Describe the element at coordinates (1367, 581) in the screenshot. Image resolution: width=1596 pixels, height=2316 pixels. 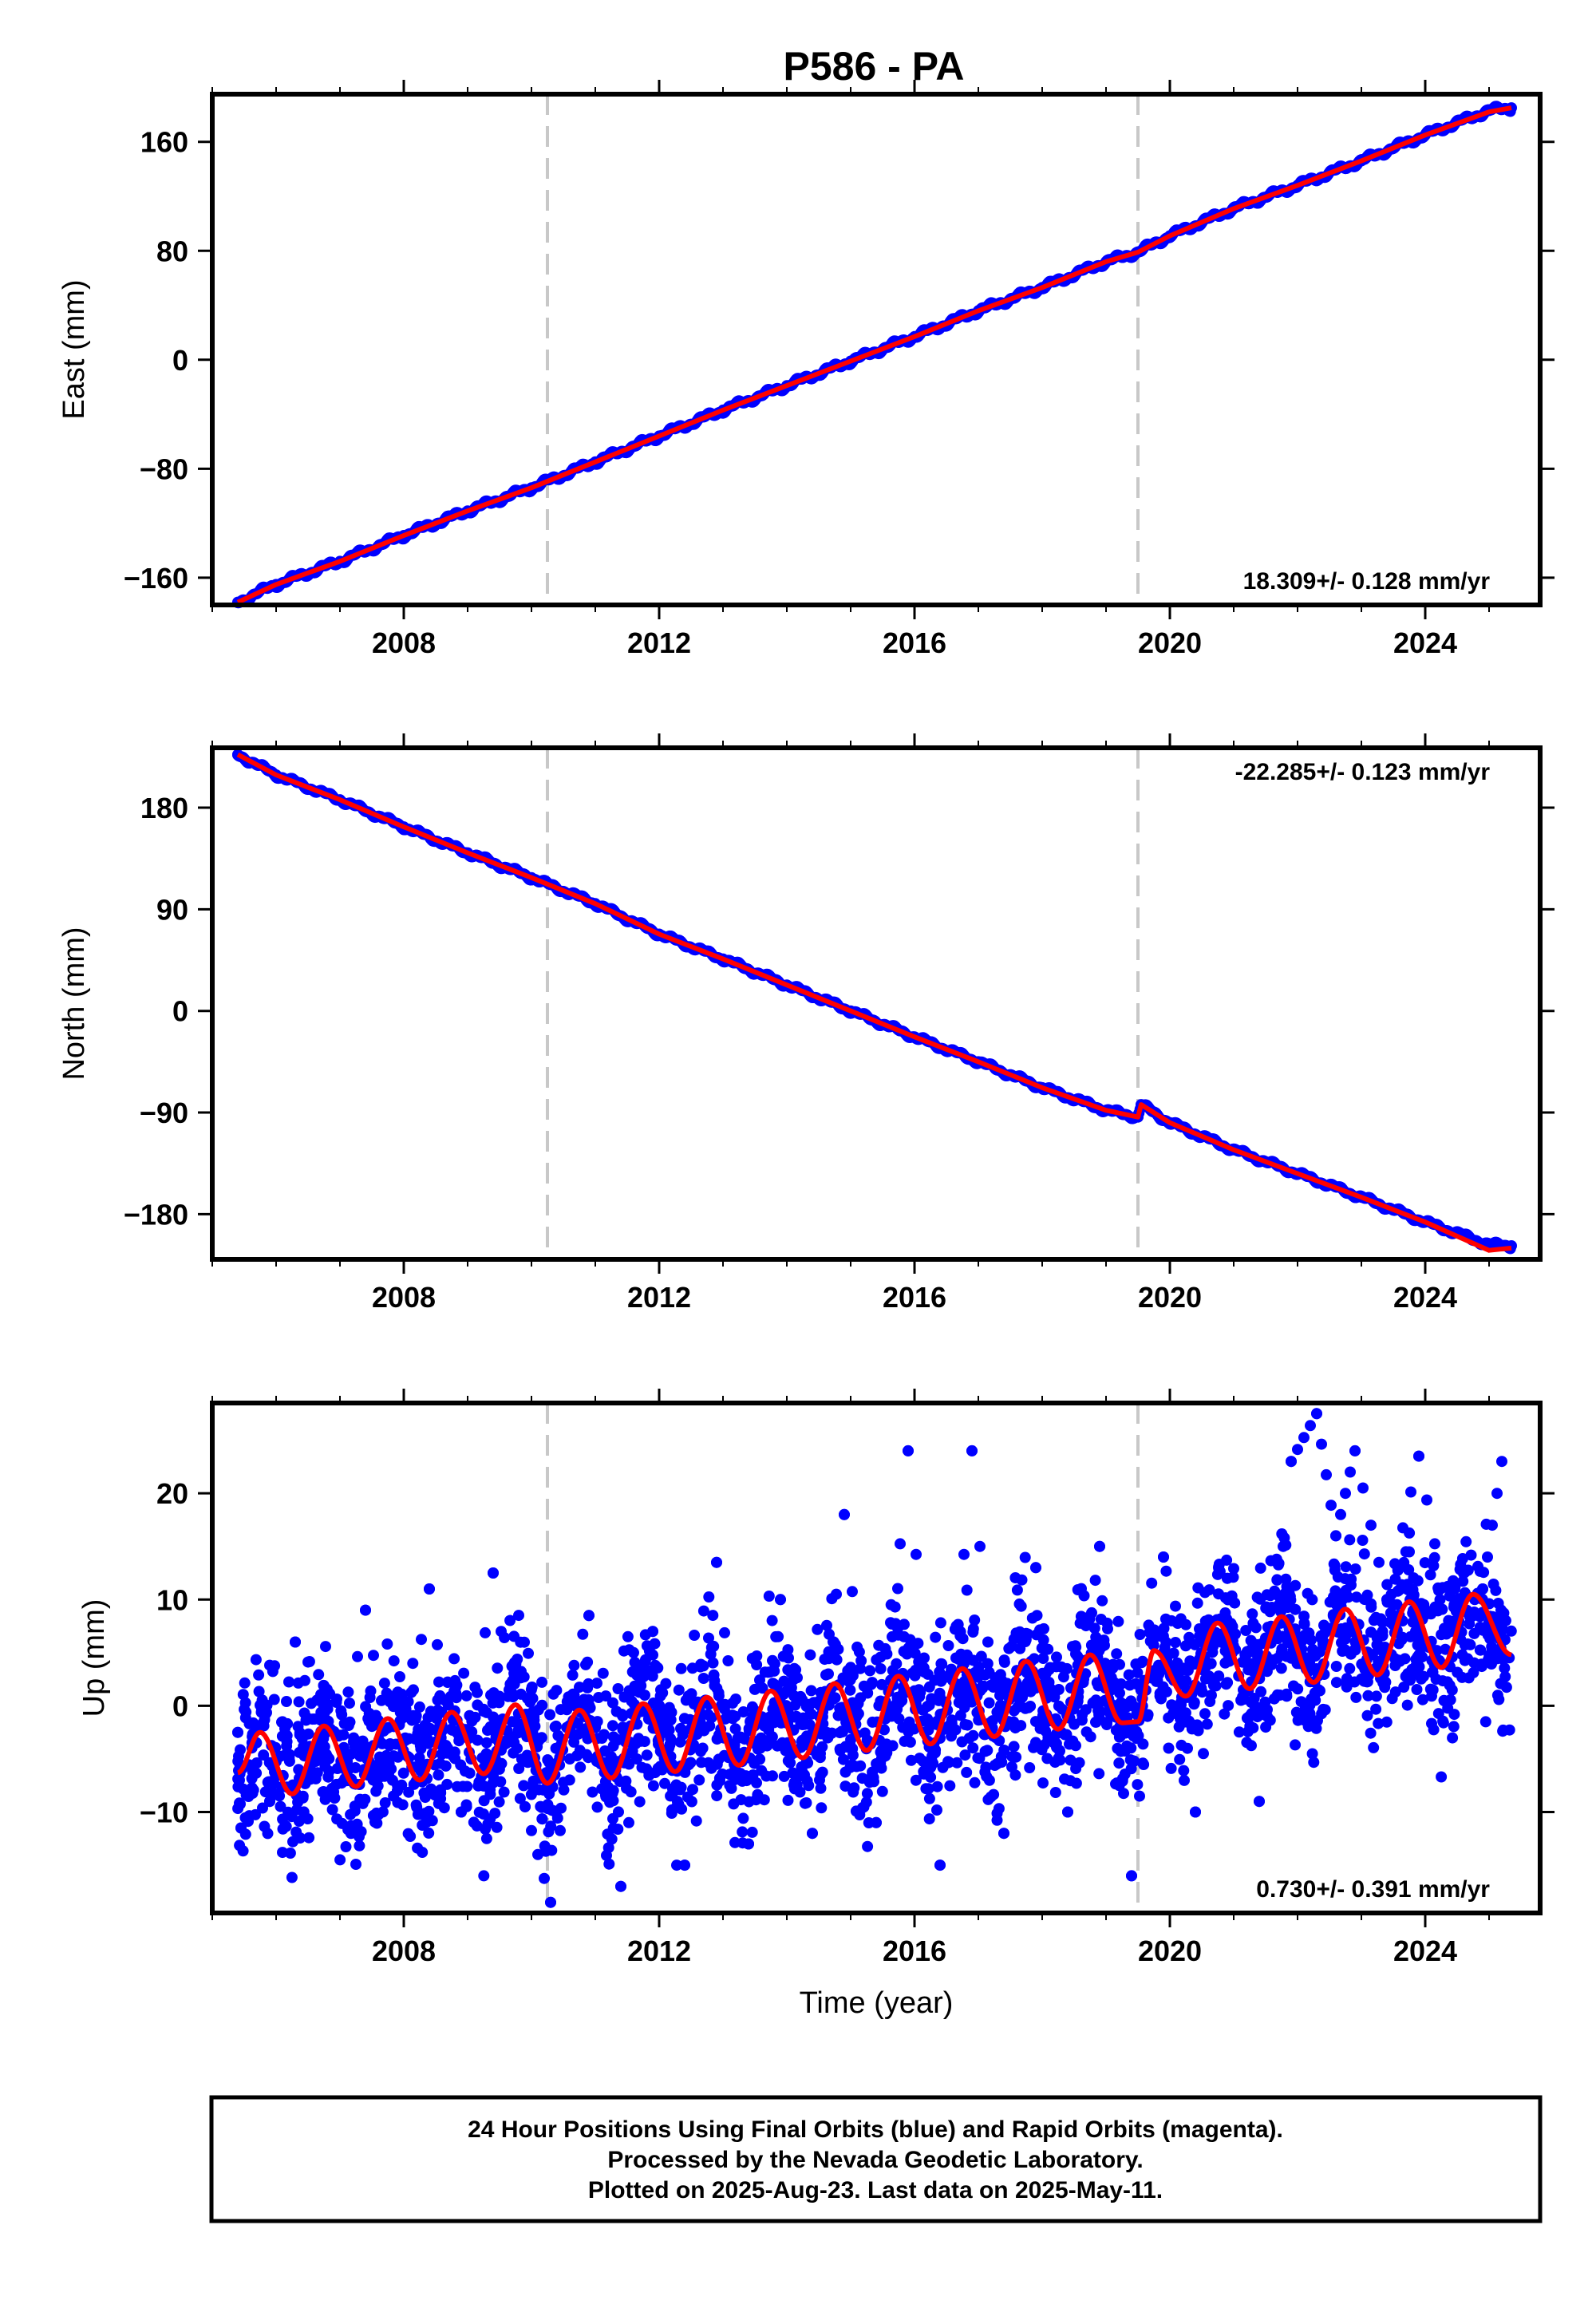
I see `velocity-label: 18.309+/- 0.128 mm/yr` at that location.